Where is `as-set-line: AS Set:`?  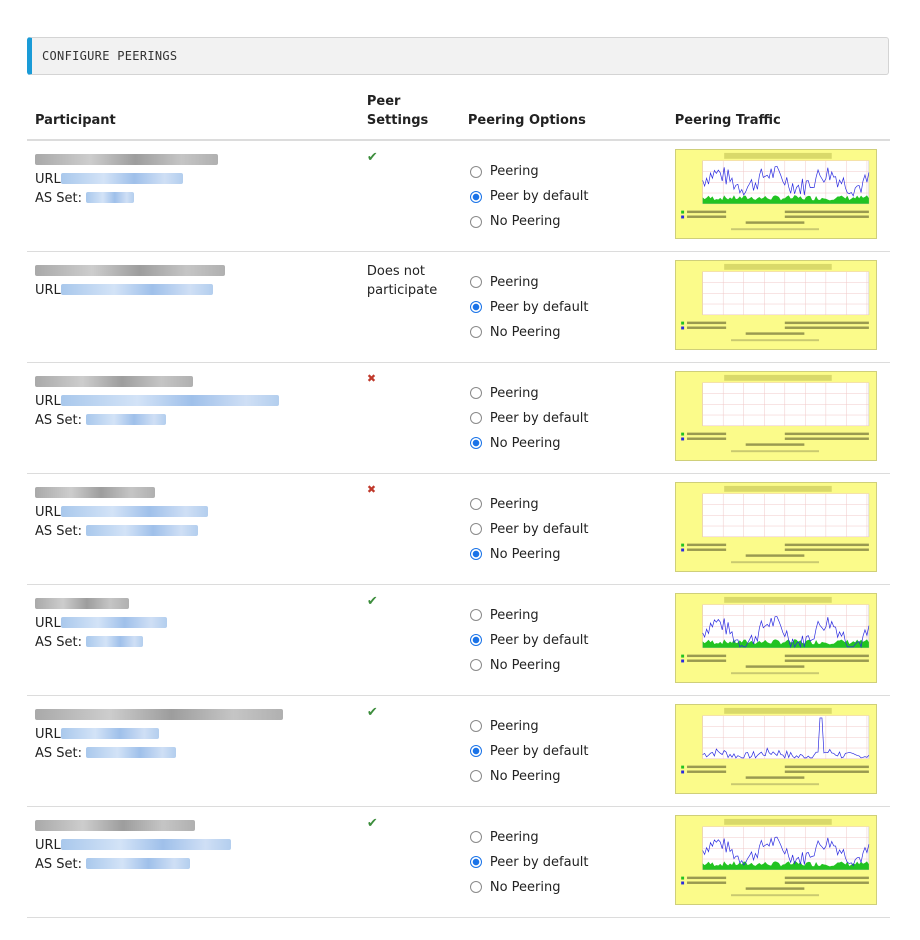
as-set-line: AS Set: is located at coordinates (197, 198).